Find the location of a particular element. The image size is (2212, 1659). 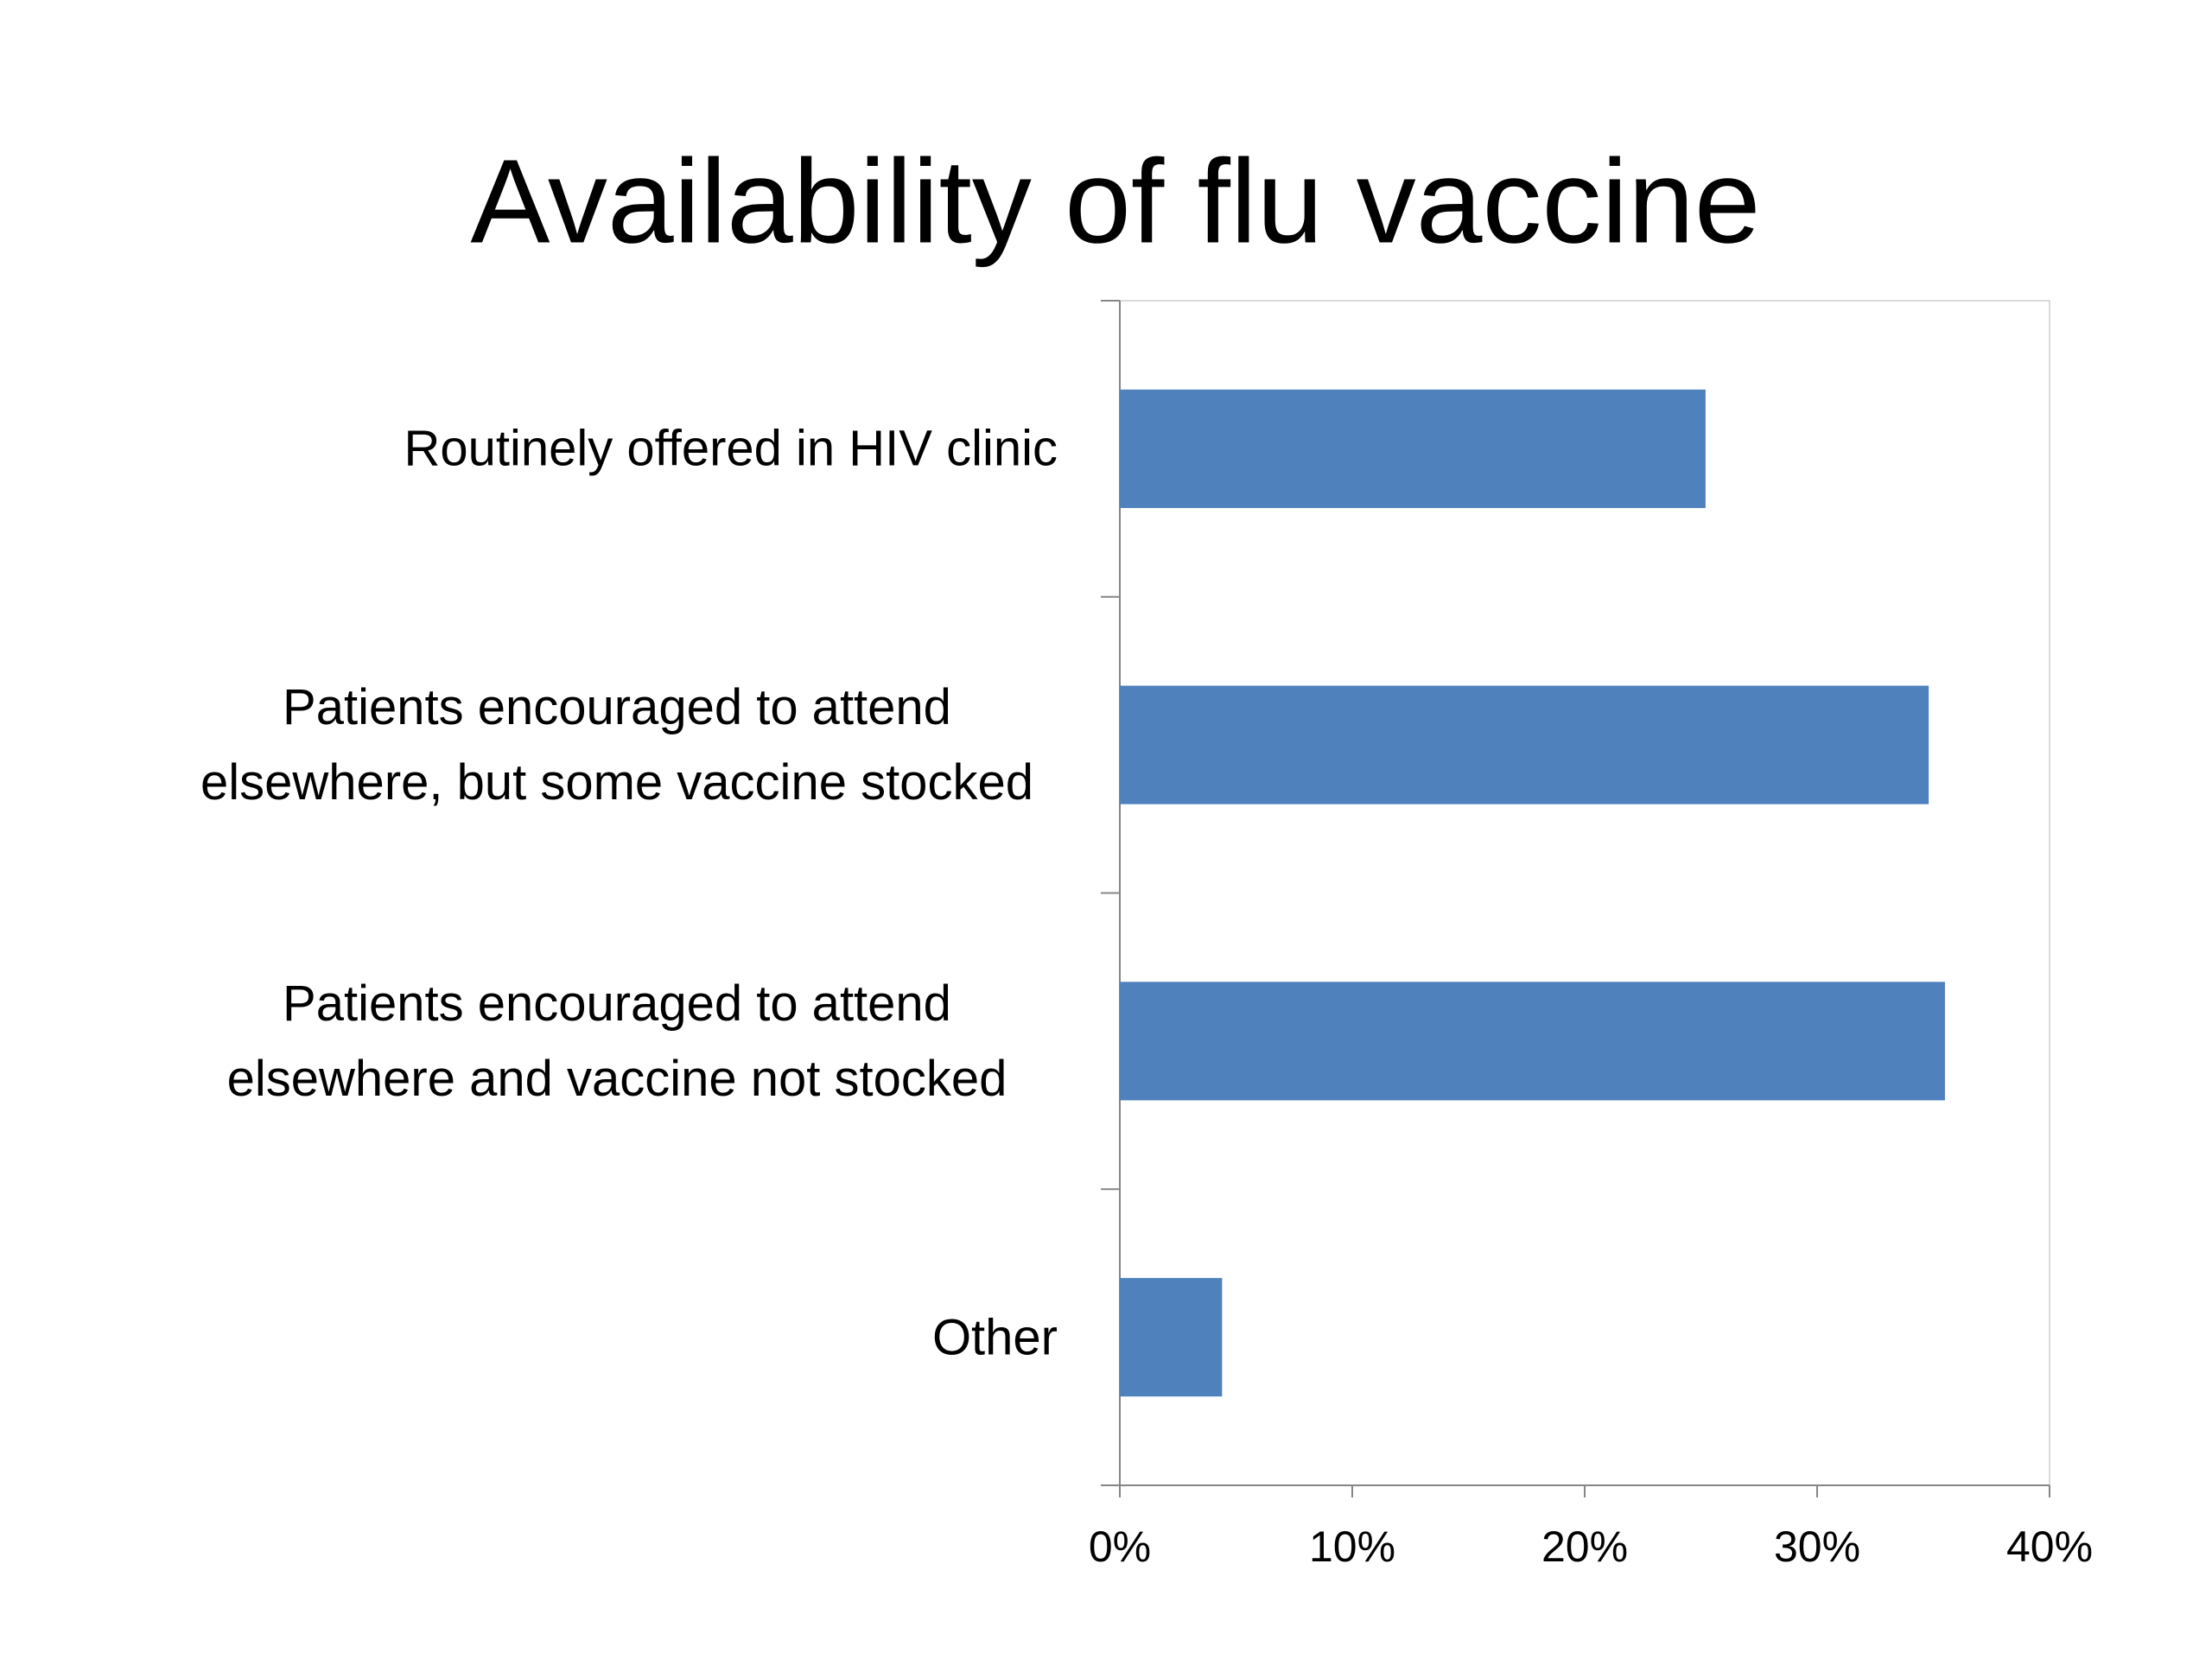

y-tick-label: Routinely offered in HIV clinic is located at coordinates (731, 448).